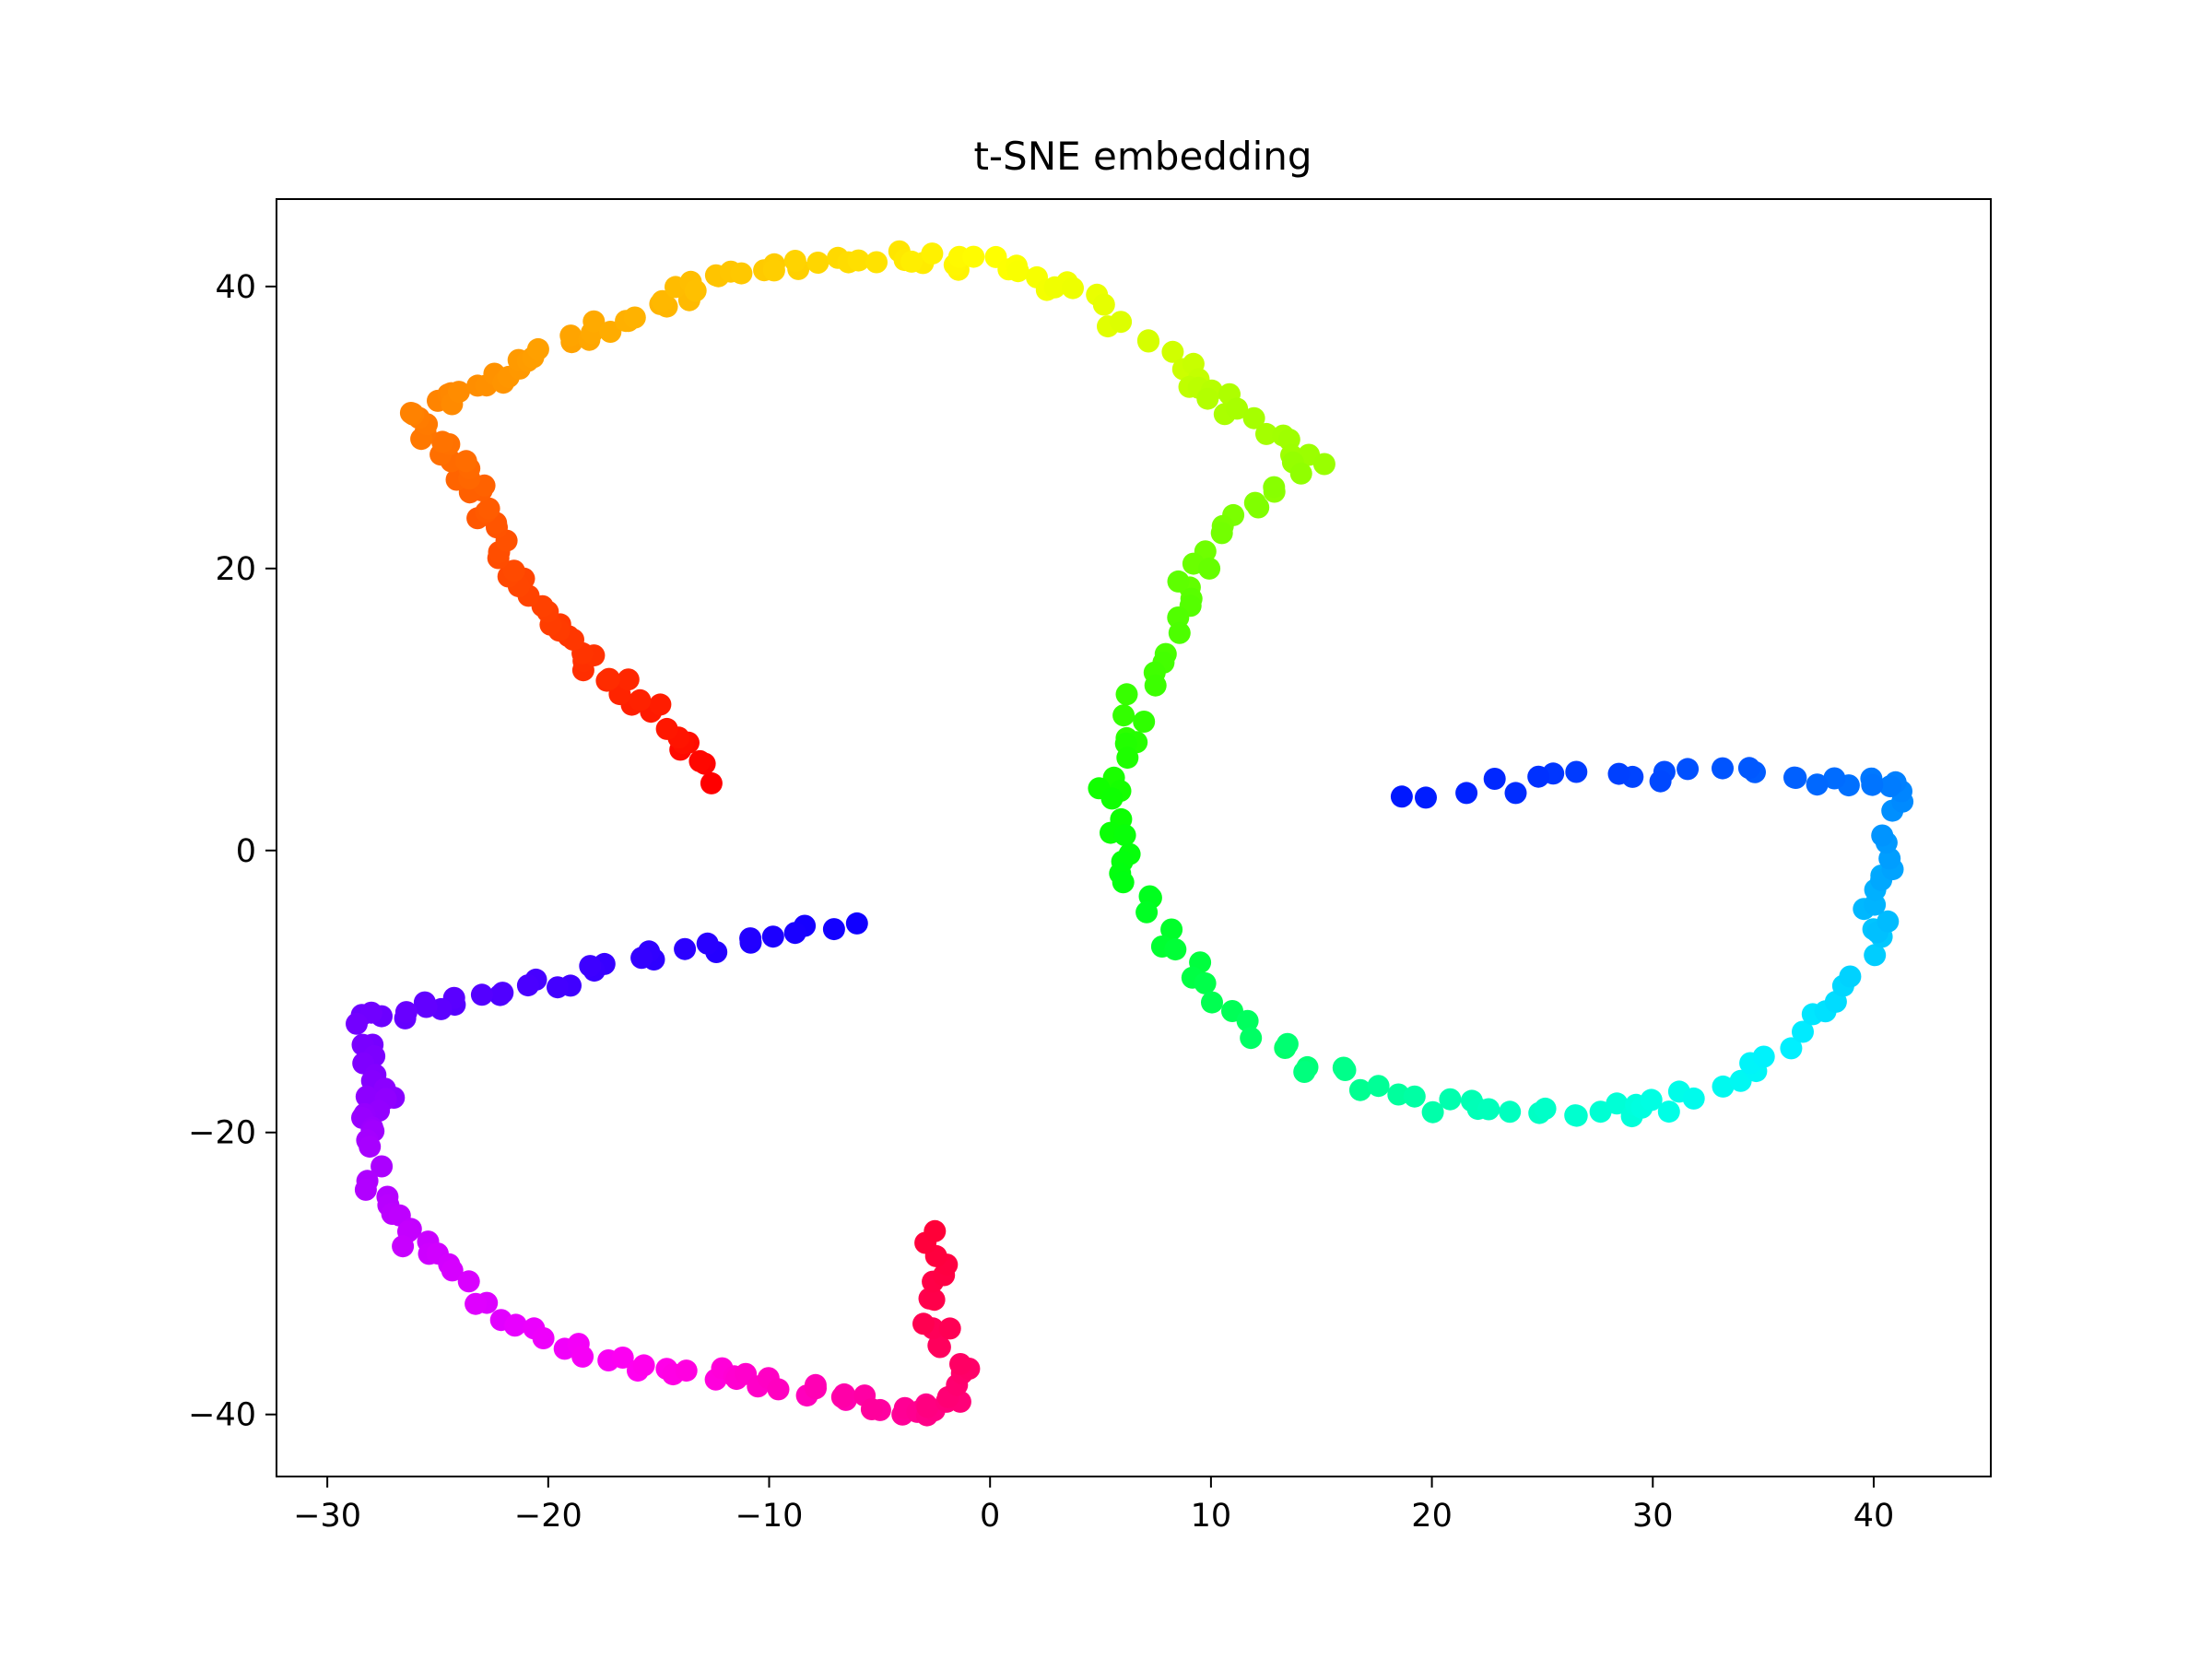 Image resolution: width=2212 pixels, height=1659 pixels. What do you see at coordinates (1874, 1516) in the screenshot?
I see `x-tick-label: 40` at bounding box center [1874, 1516].